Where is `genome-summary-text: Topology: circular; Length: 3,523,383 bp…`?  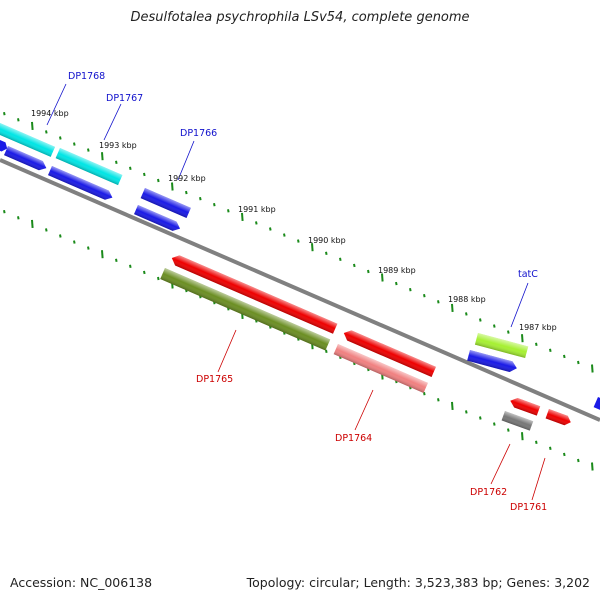
genome-summary-text: Topology: circular; Length: 3,523,383 bp… is located at coordinates (418, 582).